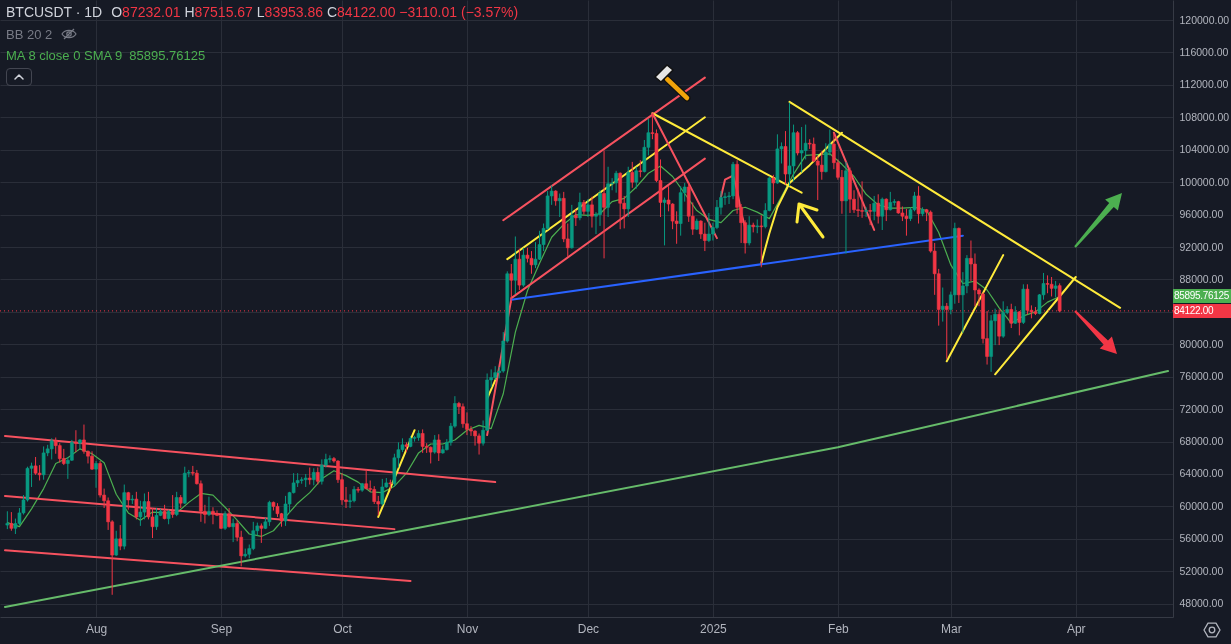  What do you see at coordinates (315, 12) in the screenshot?
I see `text: O87232.01 H87515.67 L83953.86 C84122.00 −3110.01 (−3.57%)` at bounding box center [315, 12].